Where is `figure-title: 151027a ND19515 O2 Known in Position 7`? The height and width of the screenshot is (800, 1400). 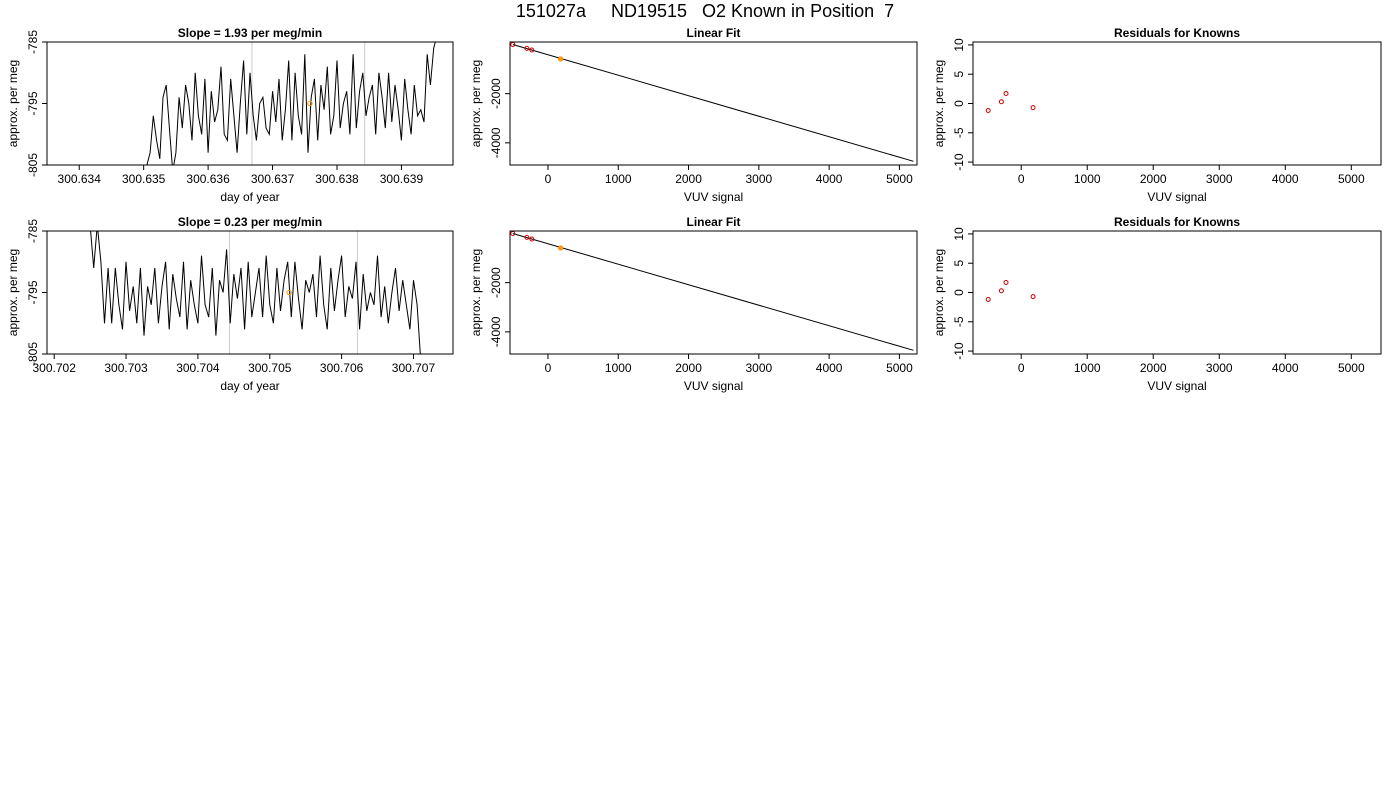 figure-title: 151027a ND19515 O2 Known in Position 7 is located at coordinates (705, 11).